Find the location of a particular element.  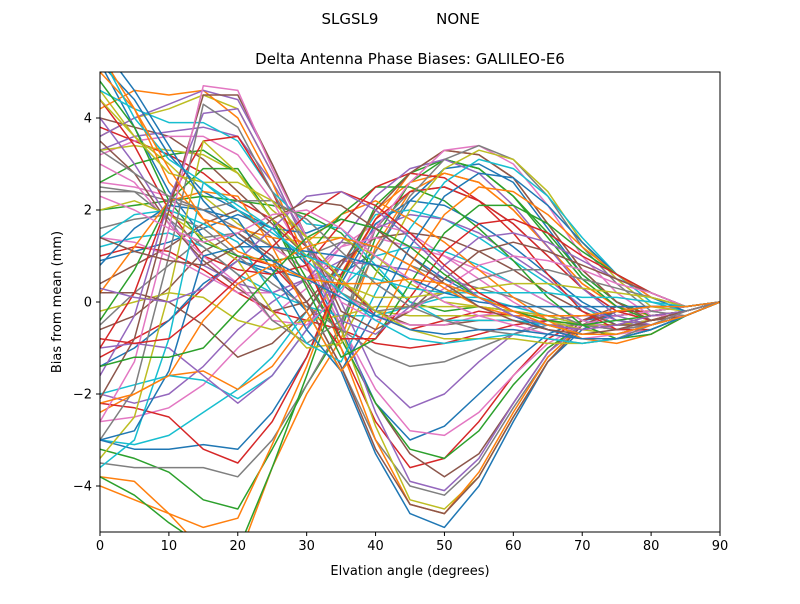

y-tick-label: 2 is located at coordinates (88, 211).